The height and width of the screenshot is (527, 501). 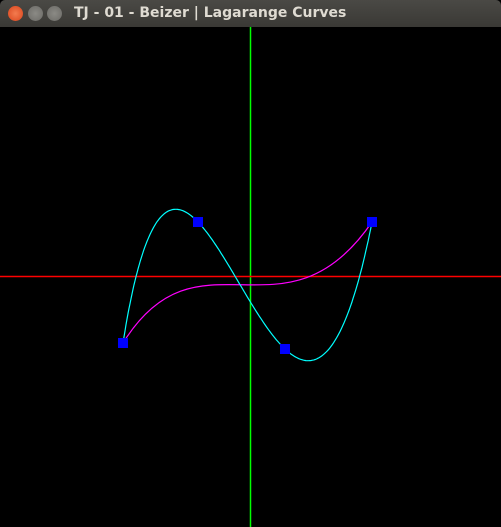 I want to click on minimize-button, so click(x=35, y=13).